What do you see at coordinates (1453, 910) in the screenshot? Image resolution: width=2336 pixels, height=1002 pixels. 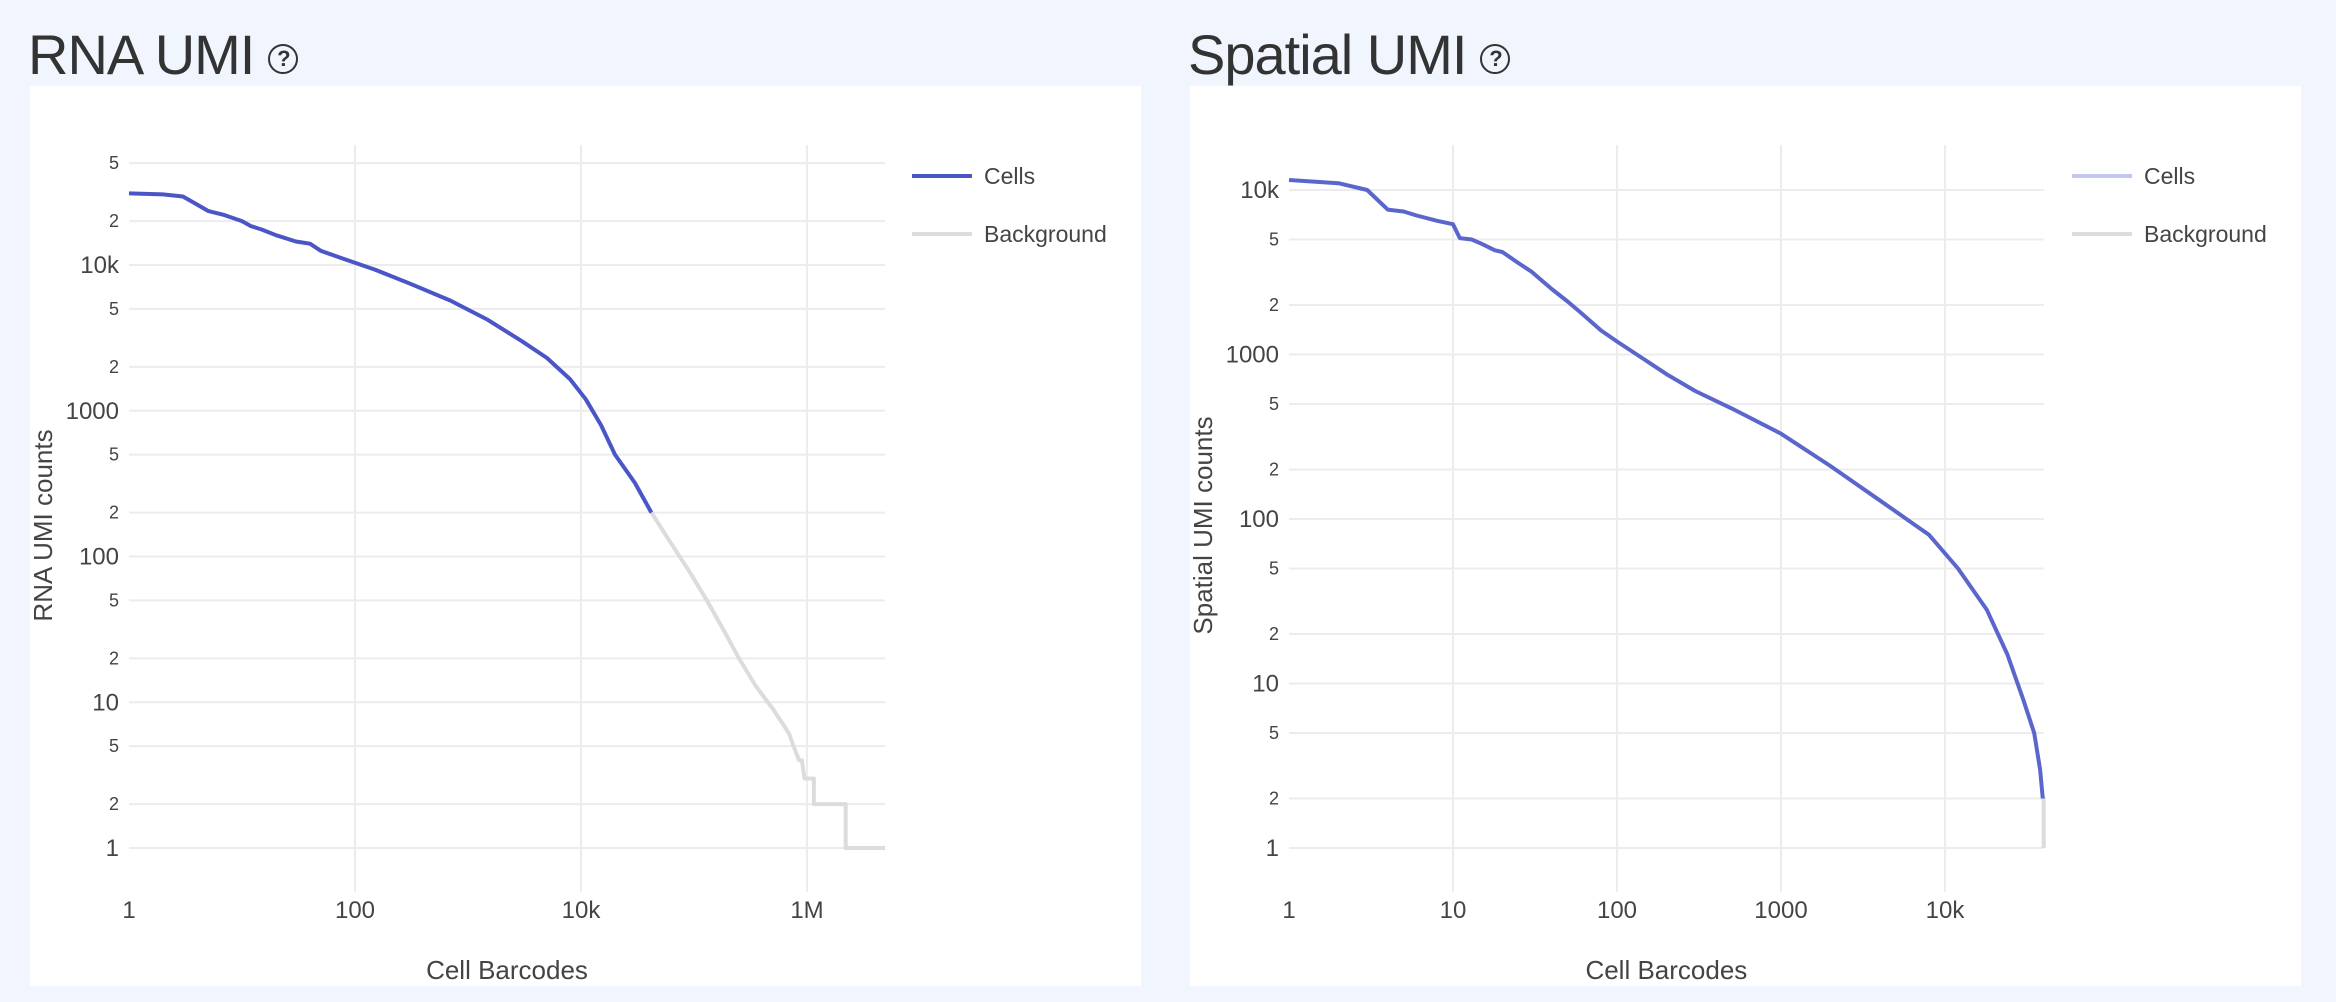 I see `x-tick-label: 10` at bounding box center [1453, 910].